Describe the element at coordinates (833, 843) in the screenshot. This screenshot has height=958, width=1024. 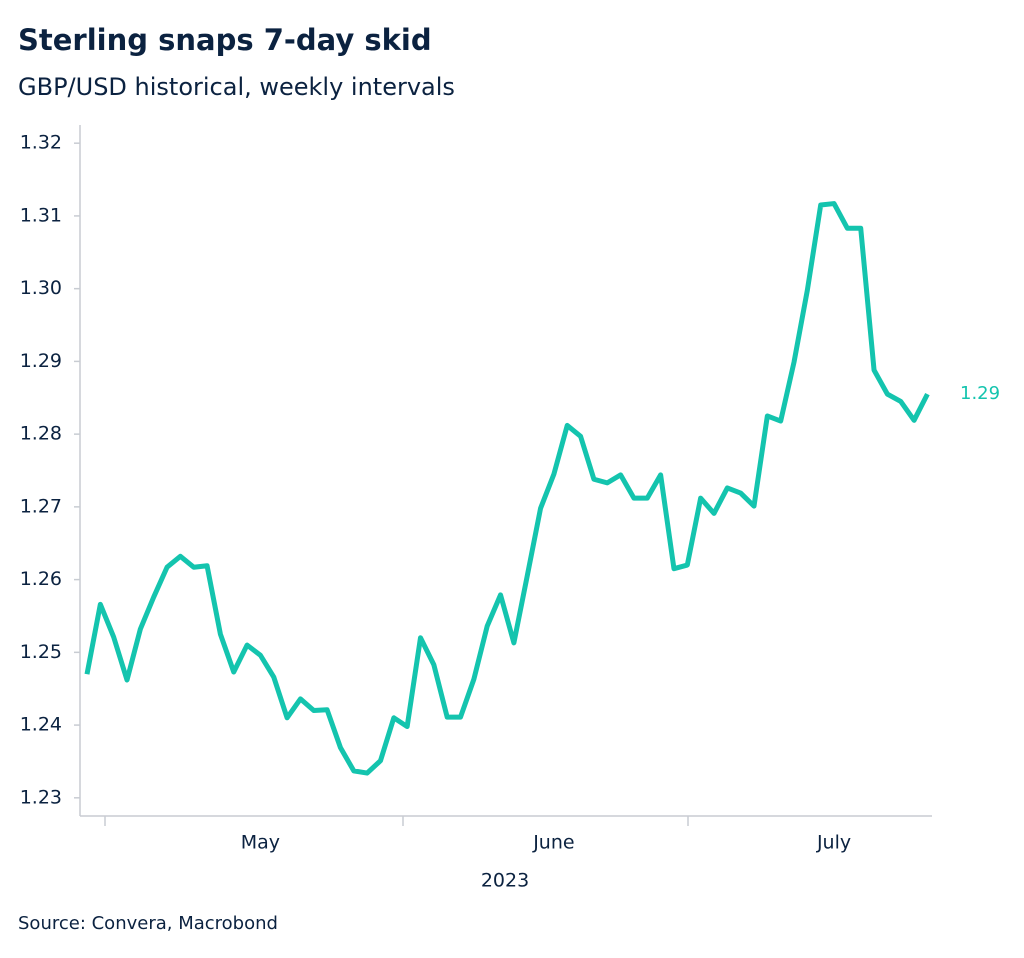
I see `x-tick-label: July` at that location.